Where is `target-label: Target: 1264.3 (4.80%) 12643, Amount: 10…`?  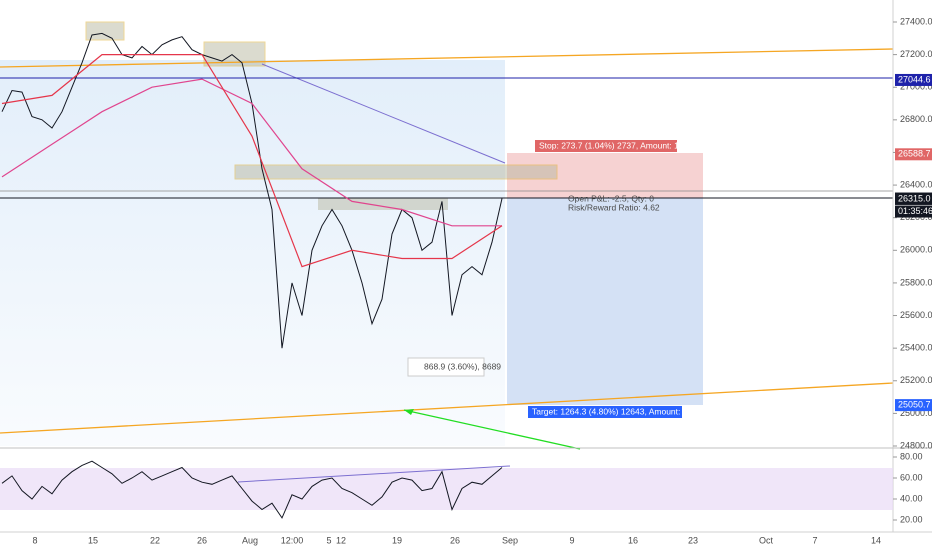 target-label: Target: 1264.3 (4.80%) 12643, Amount: 10… is located at coordinates (617, 411).